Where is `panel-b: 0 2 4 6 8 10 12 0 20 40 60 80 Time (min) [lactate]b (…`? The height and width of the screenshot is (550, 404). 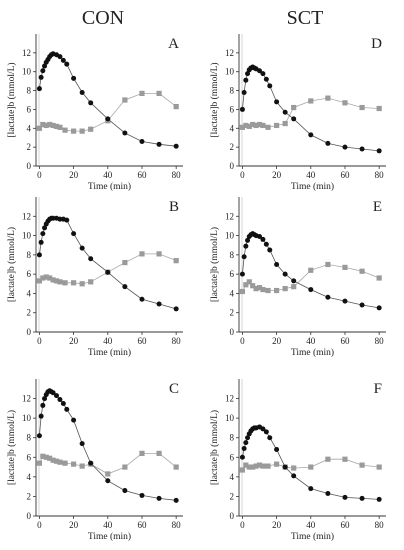
panel-b: 0 2 4 6 8 10 12 0 20 40 60 80 Time (min) [lactate]b (… is located at coordinates (94, 277).